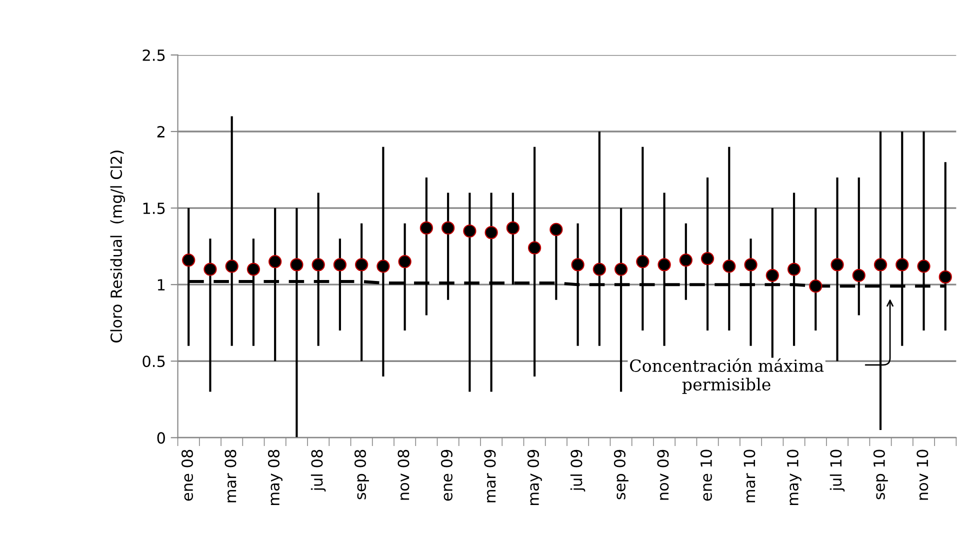  I want to click on annotation: Concentración máxima permisible, so click(727, 376).